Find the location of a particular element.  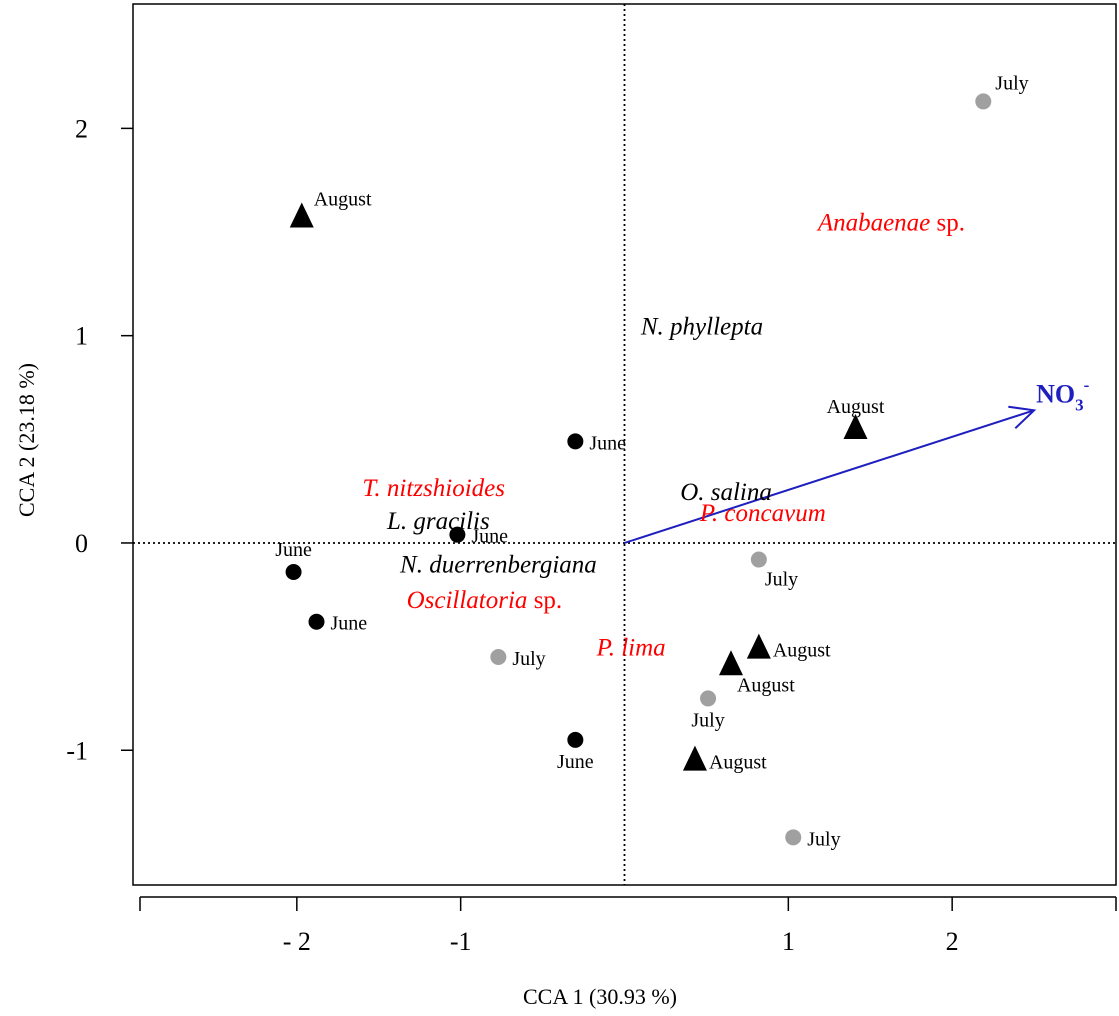

species-label: T. nitzshioides is located at coordinates (433, 488).